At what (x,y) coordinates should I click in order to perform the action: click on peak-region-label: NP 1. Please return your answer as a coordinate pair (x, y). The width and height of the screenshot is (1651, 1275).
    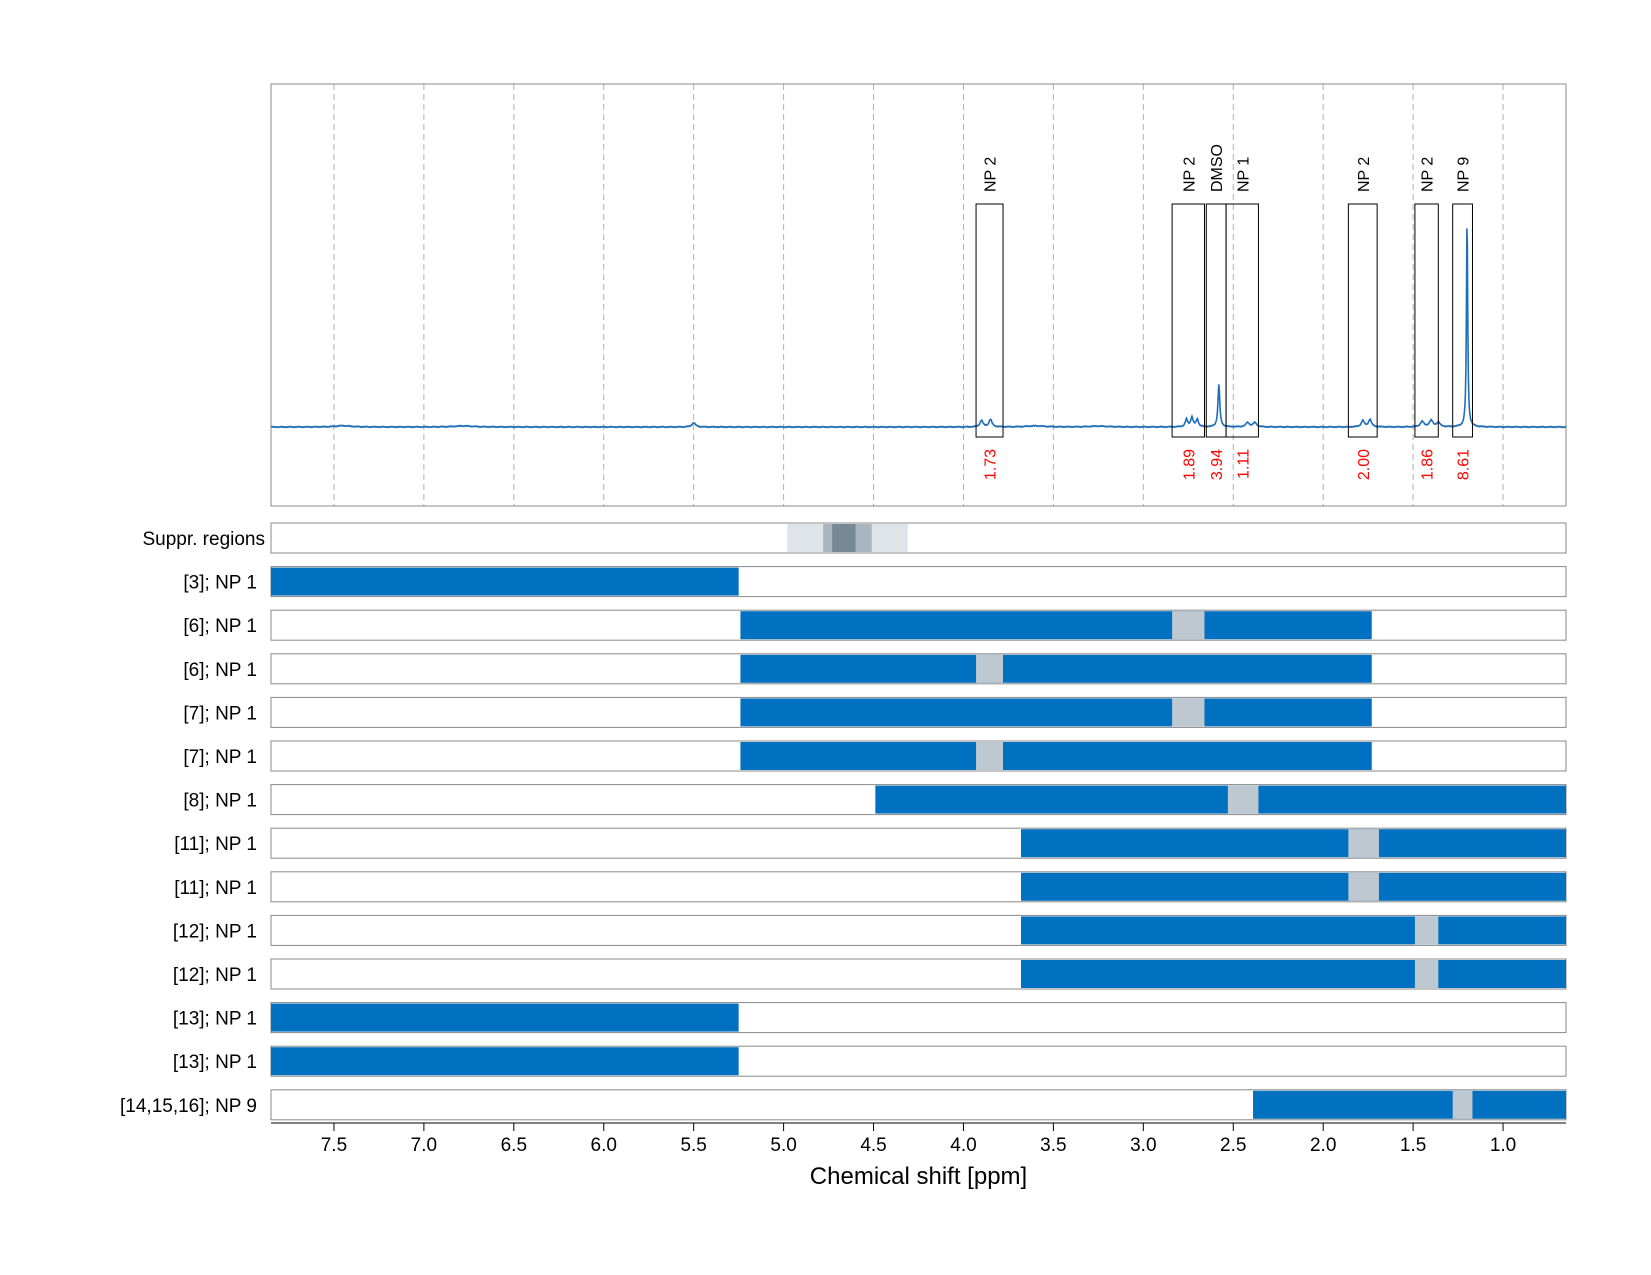
    Looking at the image, I should click on (1243, 174).